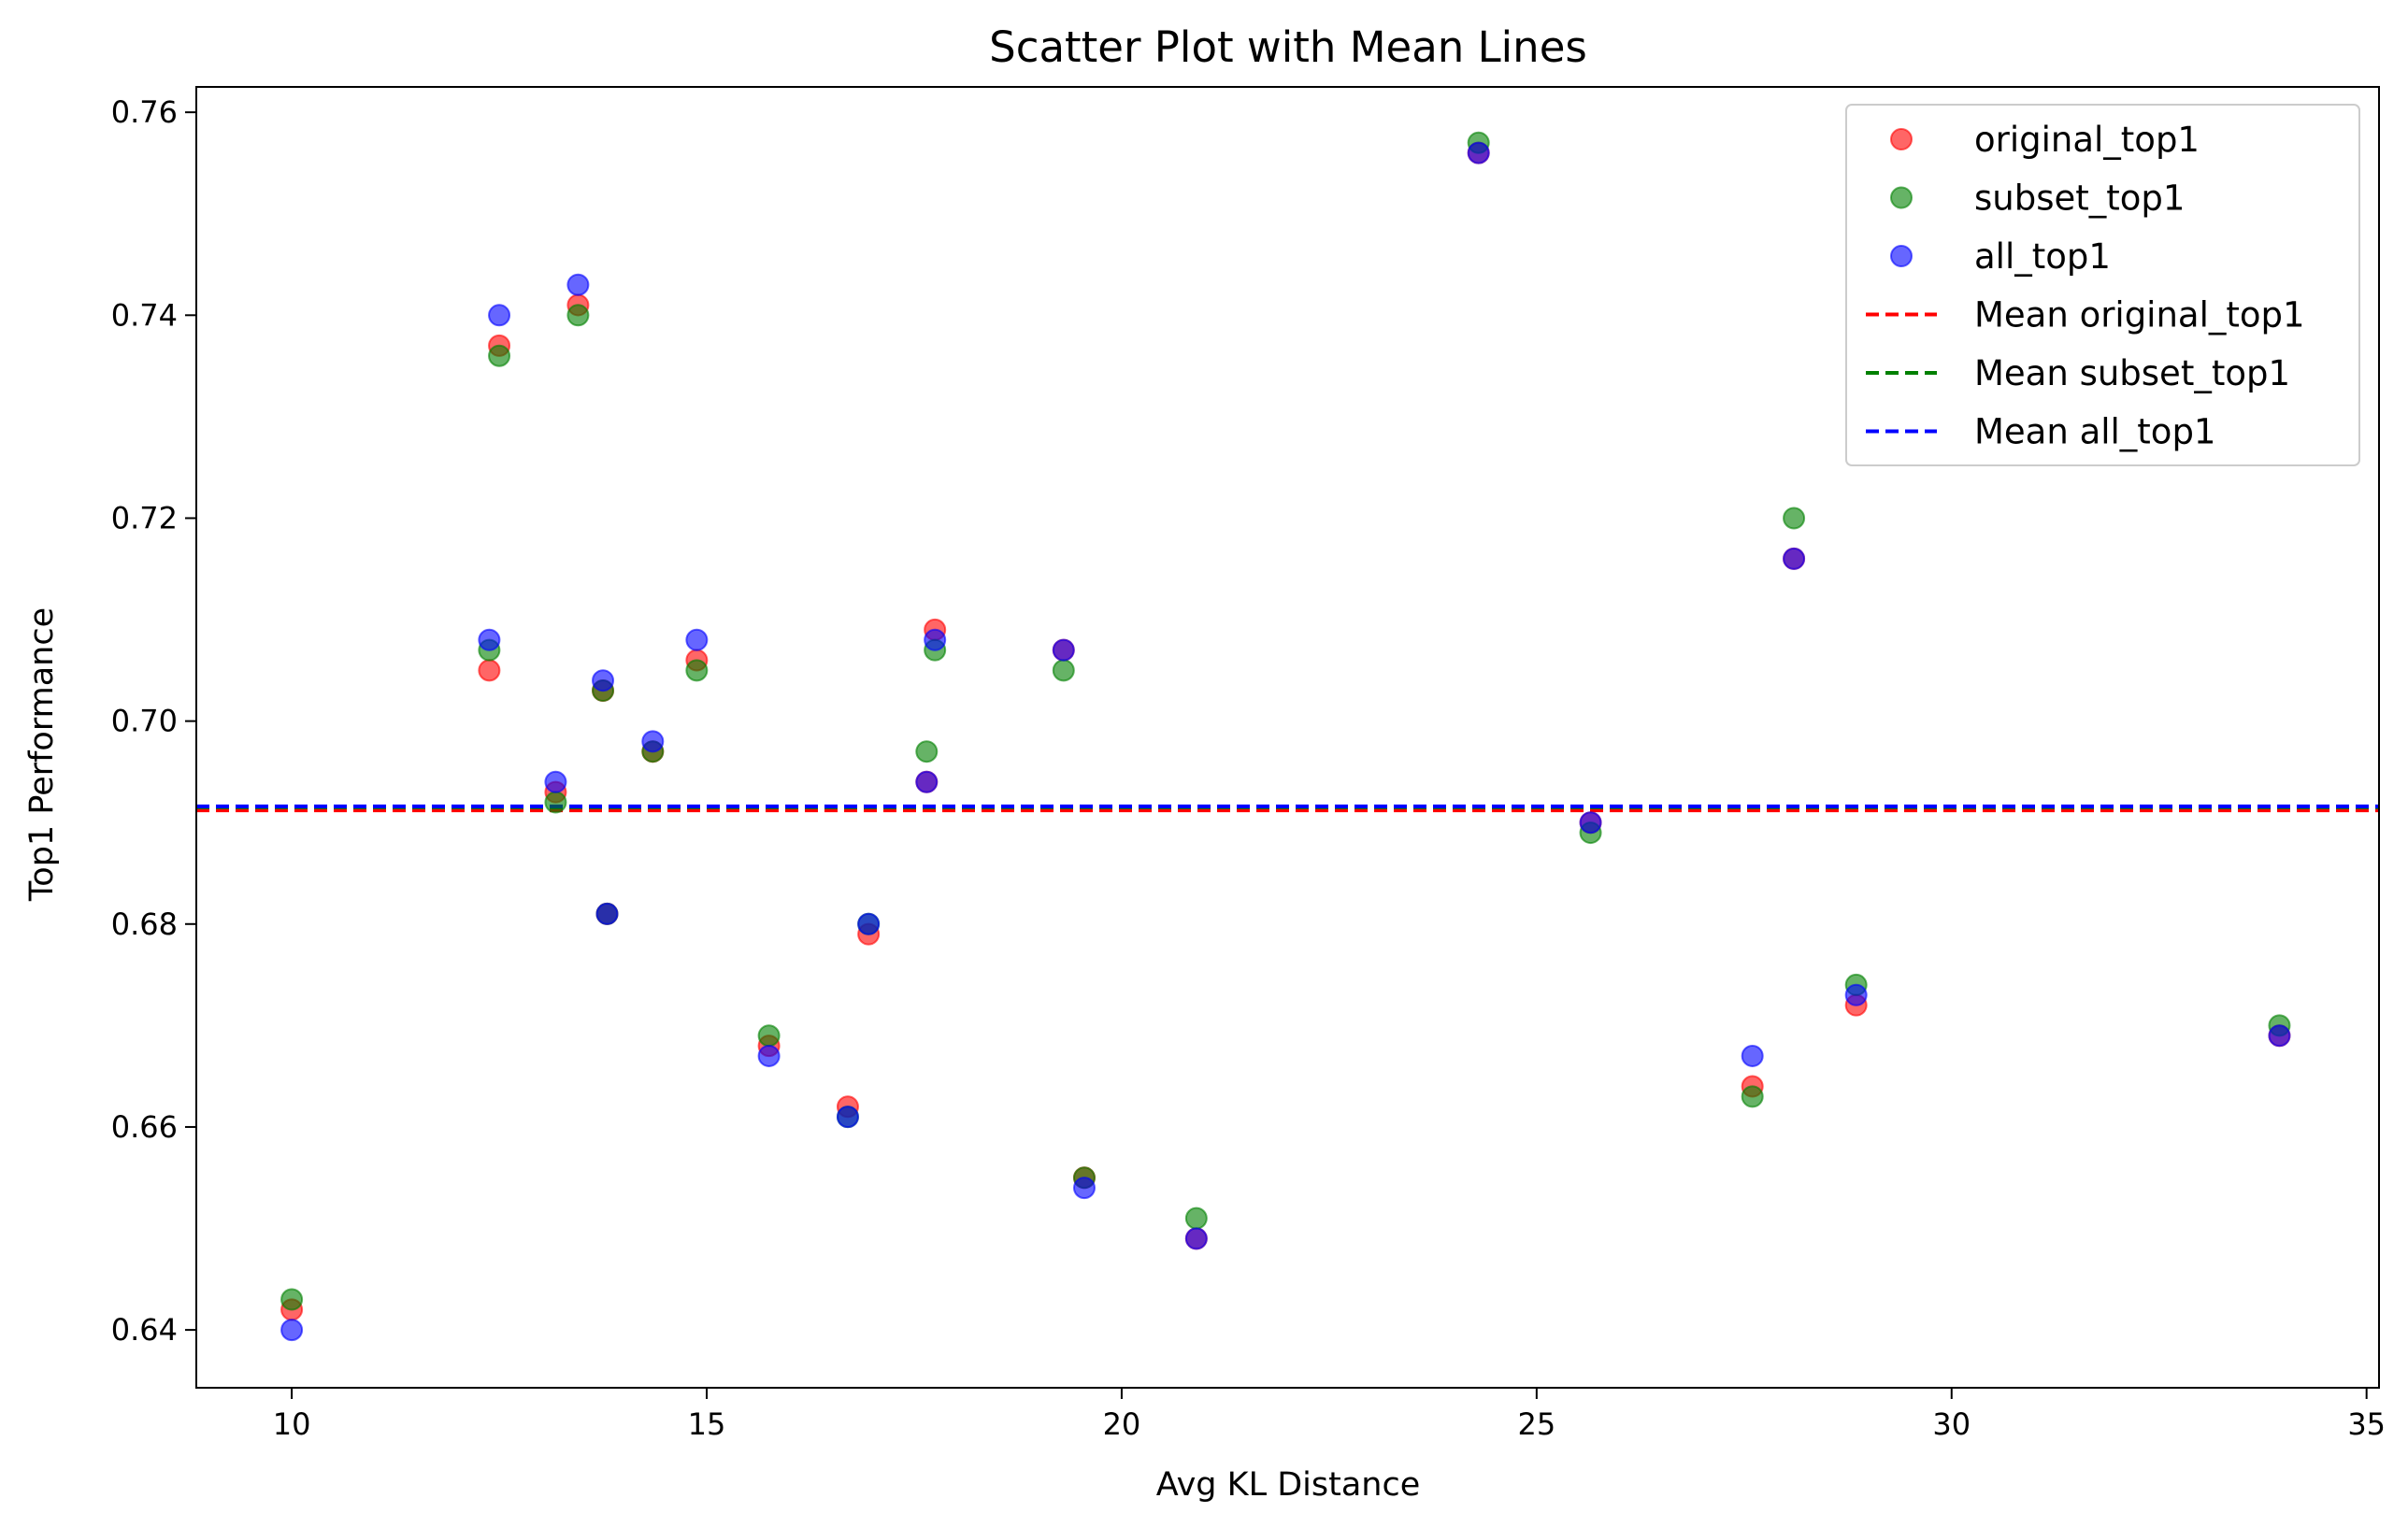 The image size is (2408, 1527). What do you see at coordinates (144, 315) in the screenshot?
I see `y-tick-label: 0.74` at bounding box center [144, 315].